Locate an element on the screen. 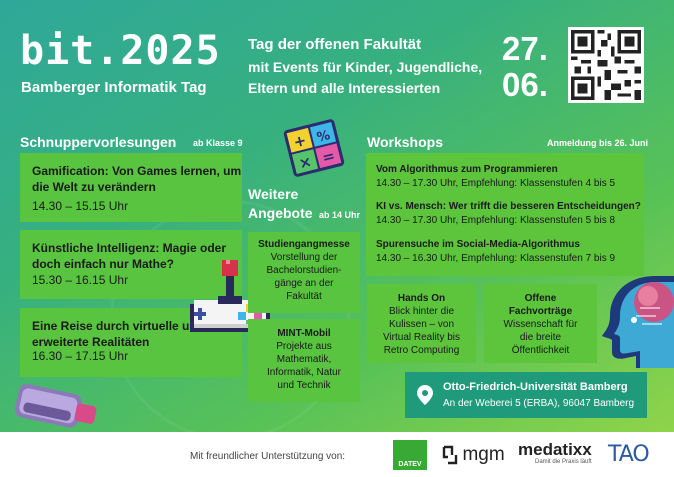 The image size is (674, 477). extra-line: die breite is located at coordinates (540, 337).